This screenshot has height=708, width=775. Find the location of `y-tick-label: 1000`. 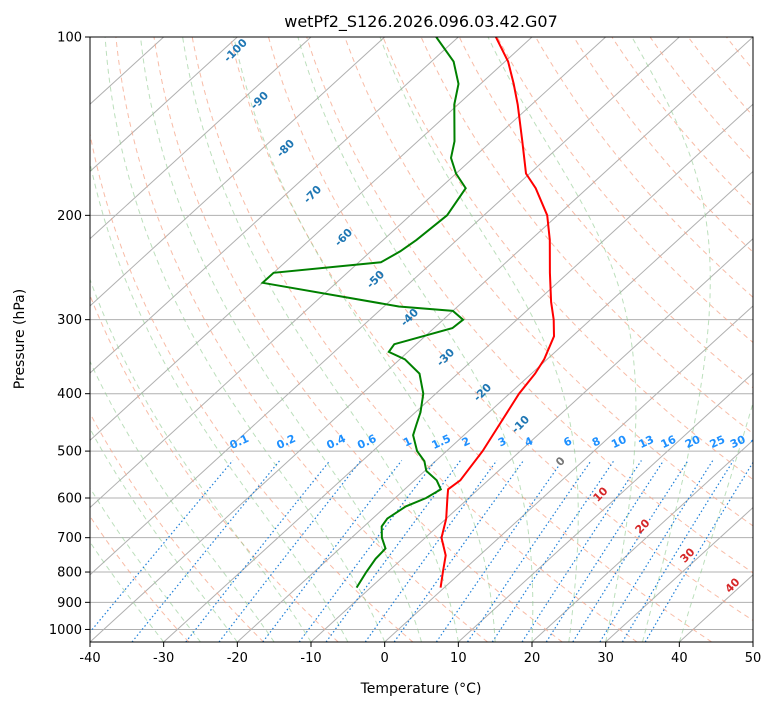

y-tick-label: 1000 is located at coordinates (65, 630).